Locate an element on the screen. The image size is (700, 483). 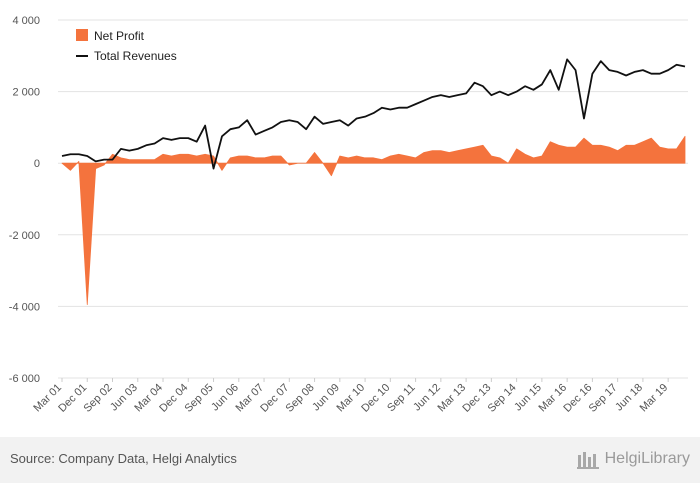
x-tick-label: Sep 02 is located at coordinates (97, 398).